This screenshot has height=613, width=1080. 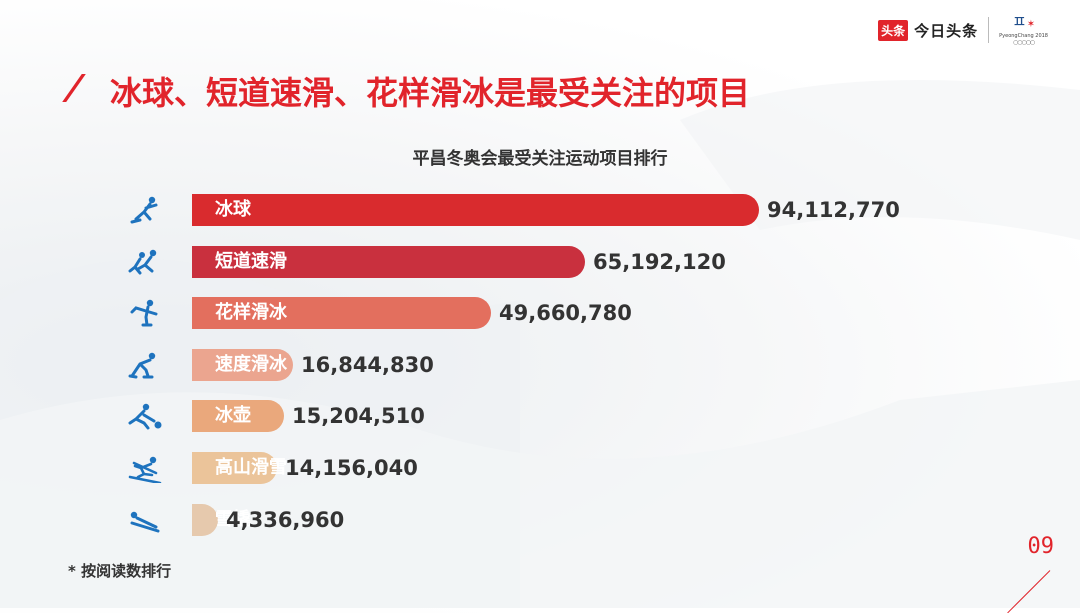 I want to click on footnote: * 按阅读数排行, so click(x=120, y=571).